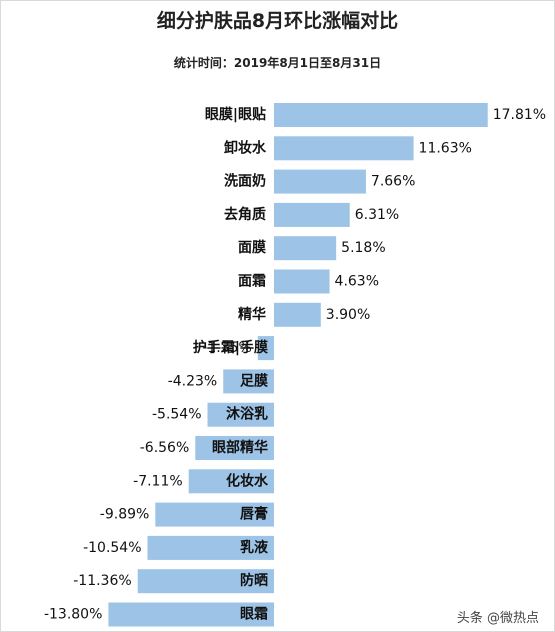 The height and width of the screenshot is (632, 555). I want to click on value-label-10: -6.56%, so click(165, 448).